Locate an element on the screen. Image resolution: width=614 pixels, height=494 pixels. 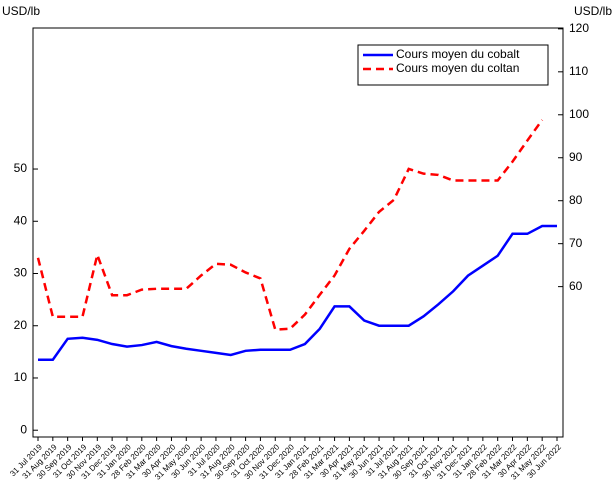
y2-tick-label: 120 is located at coordinates (579, 28).